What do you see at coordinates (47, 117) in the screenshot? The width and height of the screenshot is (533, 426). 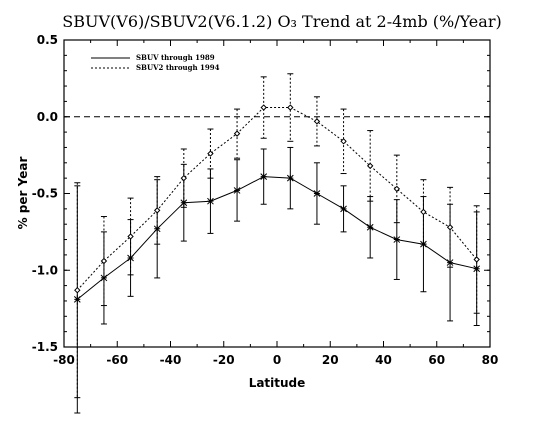 I see `y-tick-label: 0.0` at bounding box center [47, 117].